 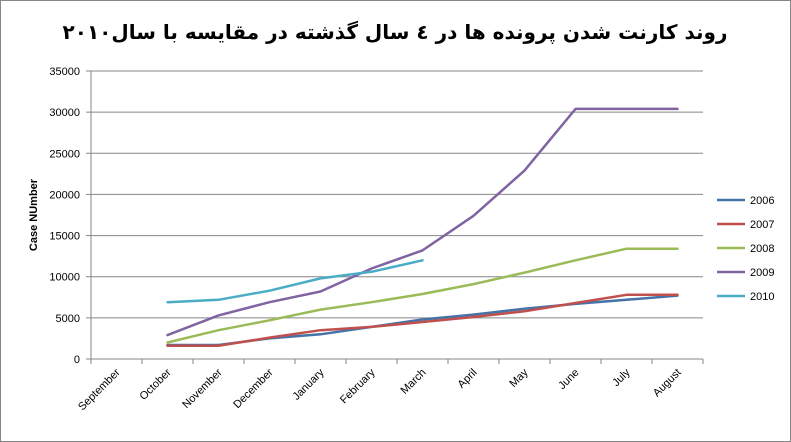 I want to click on y-tick-label: 0, so click(x=77, y=360).